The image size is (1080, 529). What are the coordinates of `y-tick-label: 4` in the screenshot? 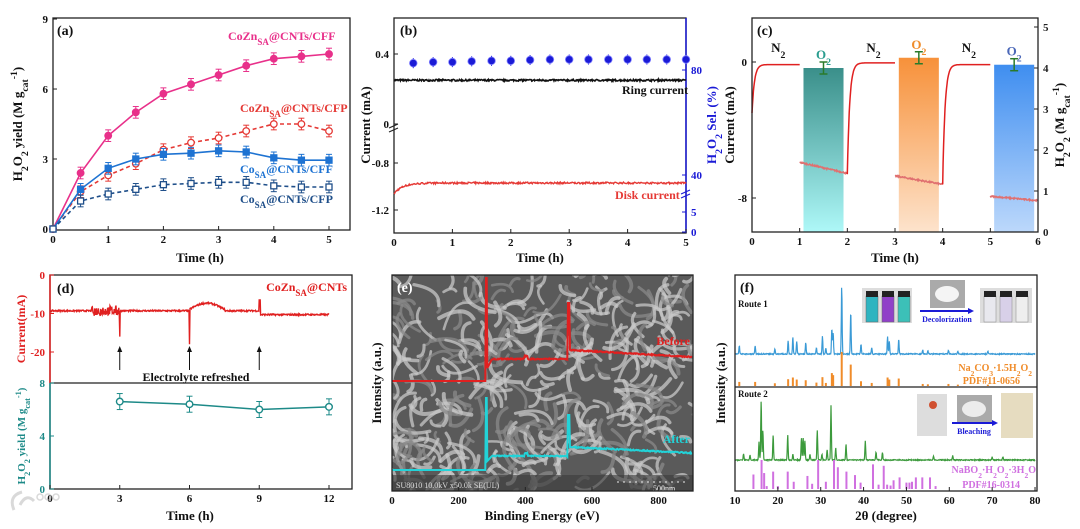 It's located at (1046, 69).